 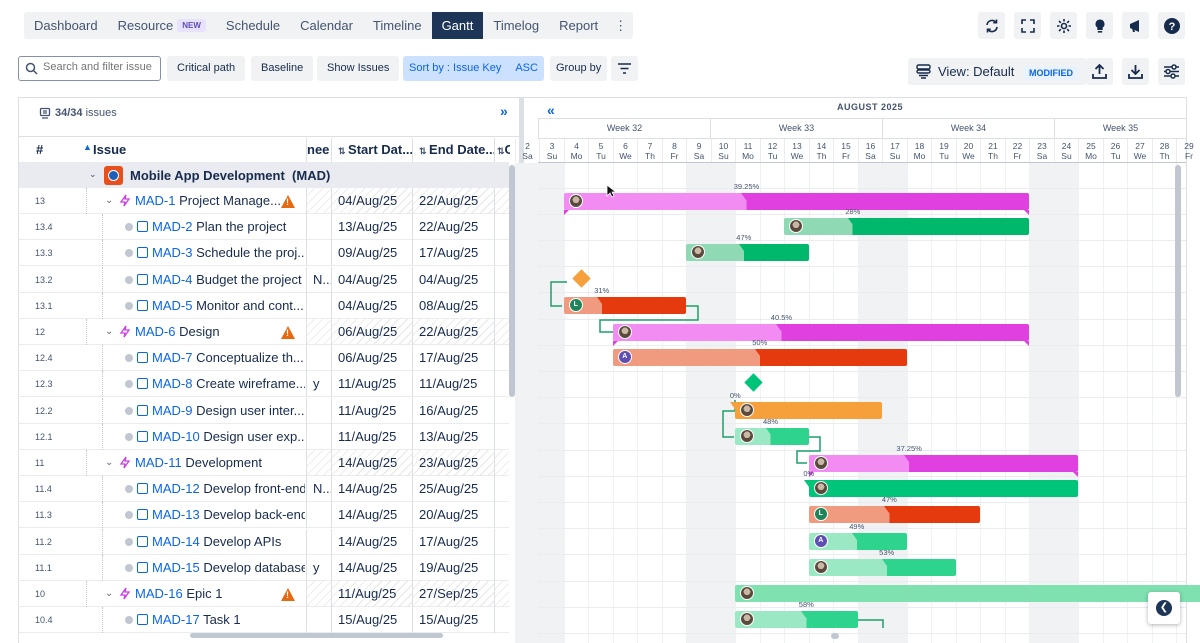 What do you see at coordinates (1178, 281) in the screenshot?
I see `gantt-vertical-scrollbar` at bounding box center [1178, 281].